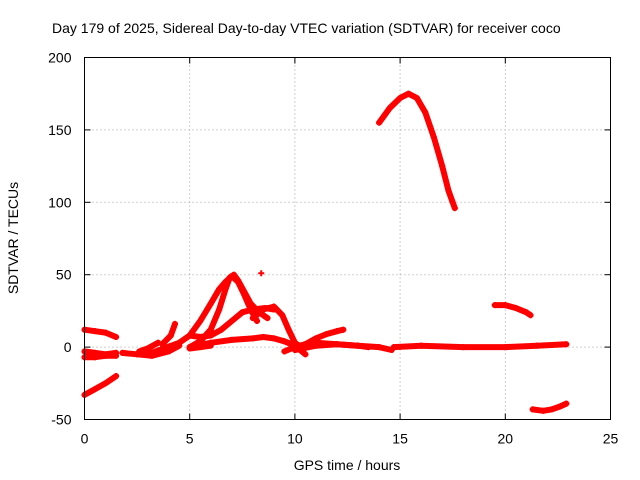 This screenshot has height=480, width=640. I want to click on x-axis-label: GPS time / hours, so click(347, 465).